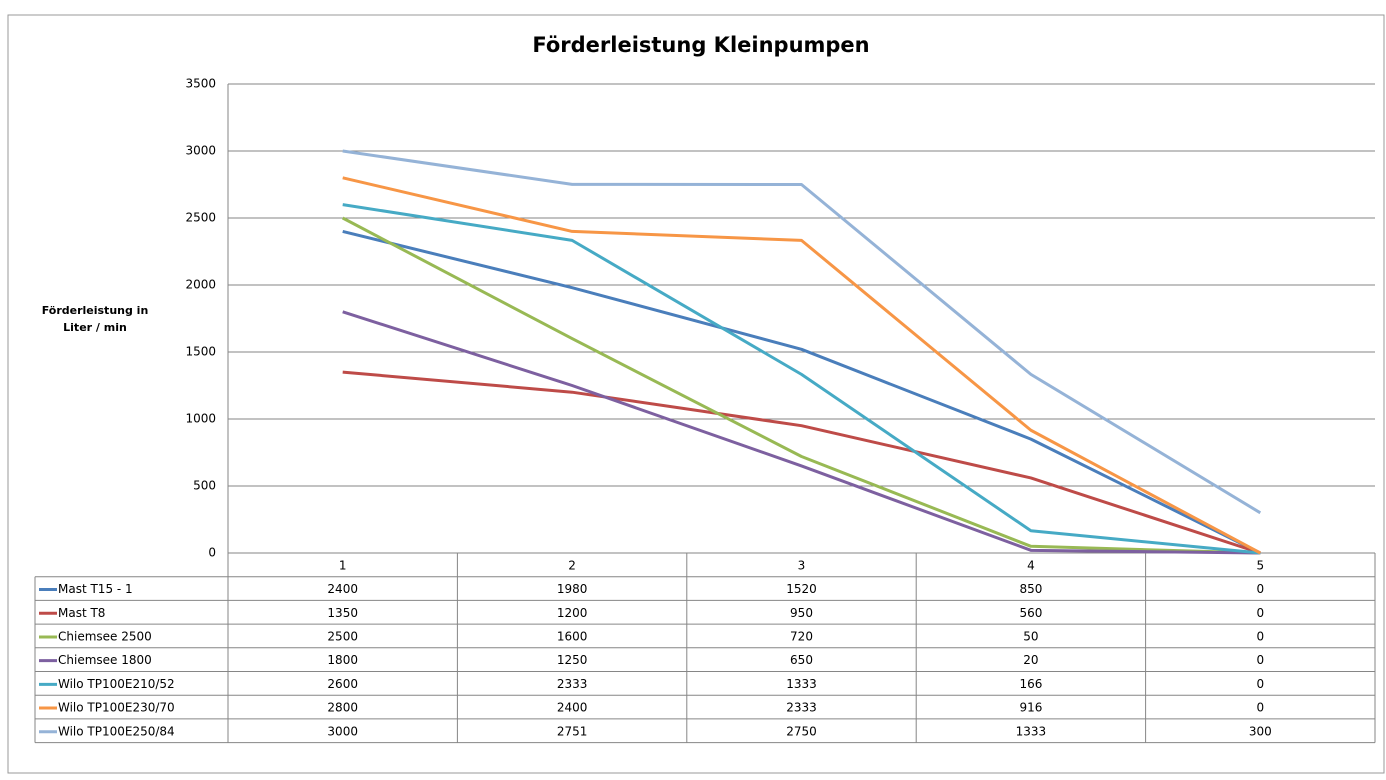 The width and height of the screenshot is (1386, 780). Describe the element at coordinates (801, 636) in the screenshot. I see `table-value: 720` at that location.